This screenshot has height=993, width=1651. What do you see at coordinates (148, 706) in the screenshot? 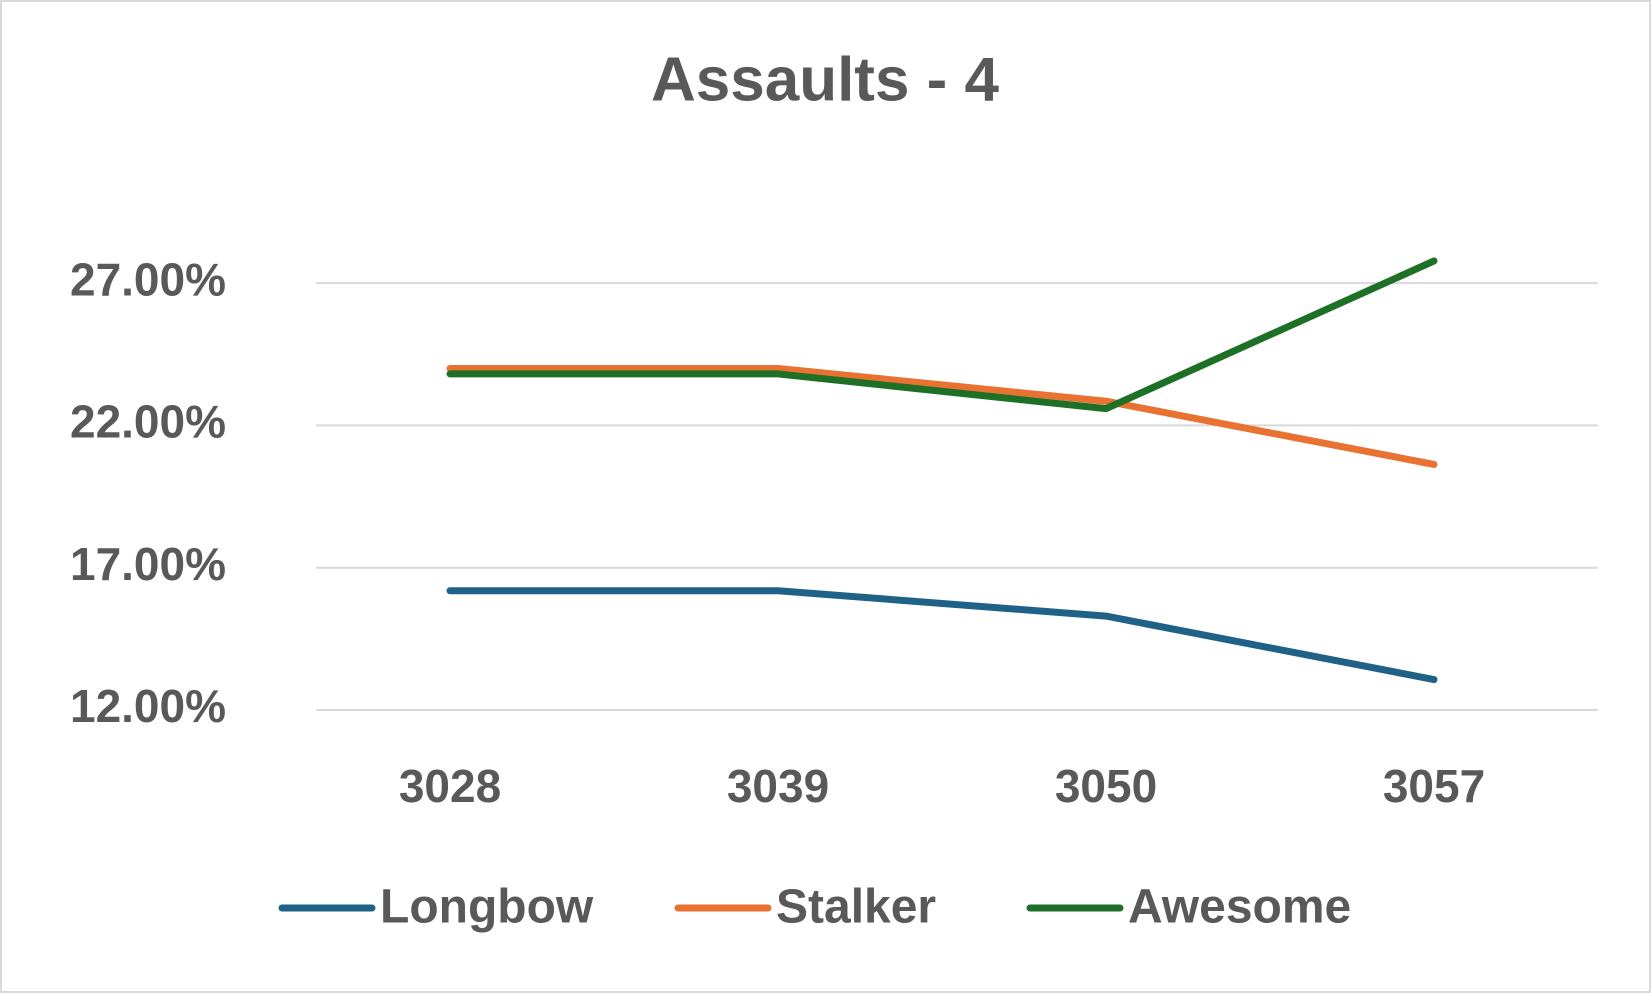
I see `y-tick-label: 12.00%` at bounding box center [148, 706].